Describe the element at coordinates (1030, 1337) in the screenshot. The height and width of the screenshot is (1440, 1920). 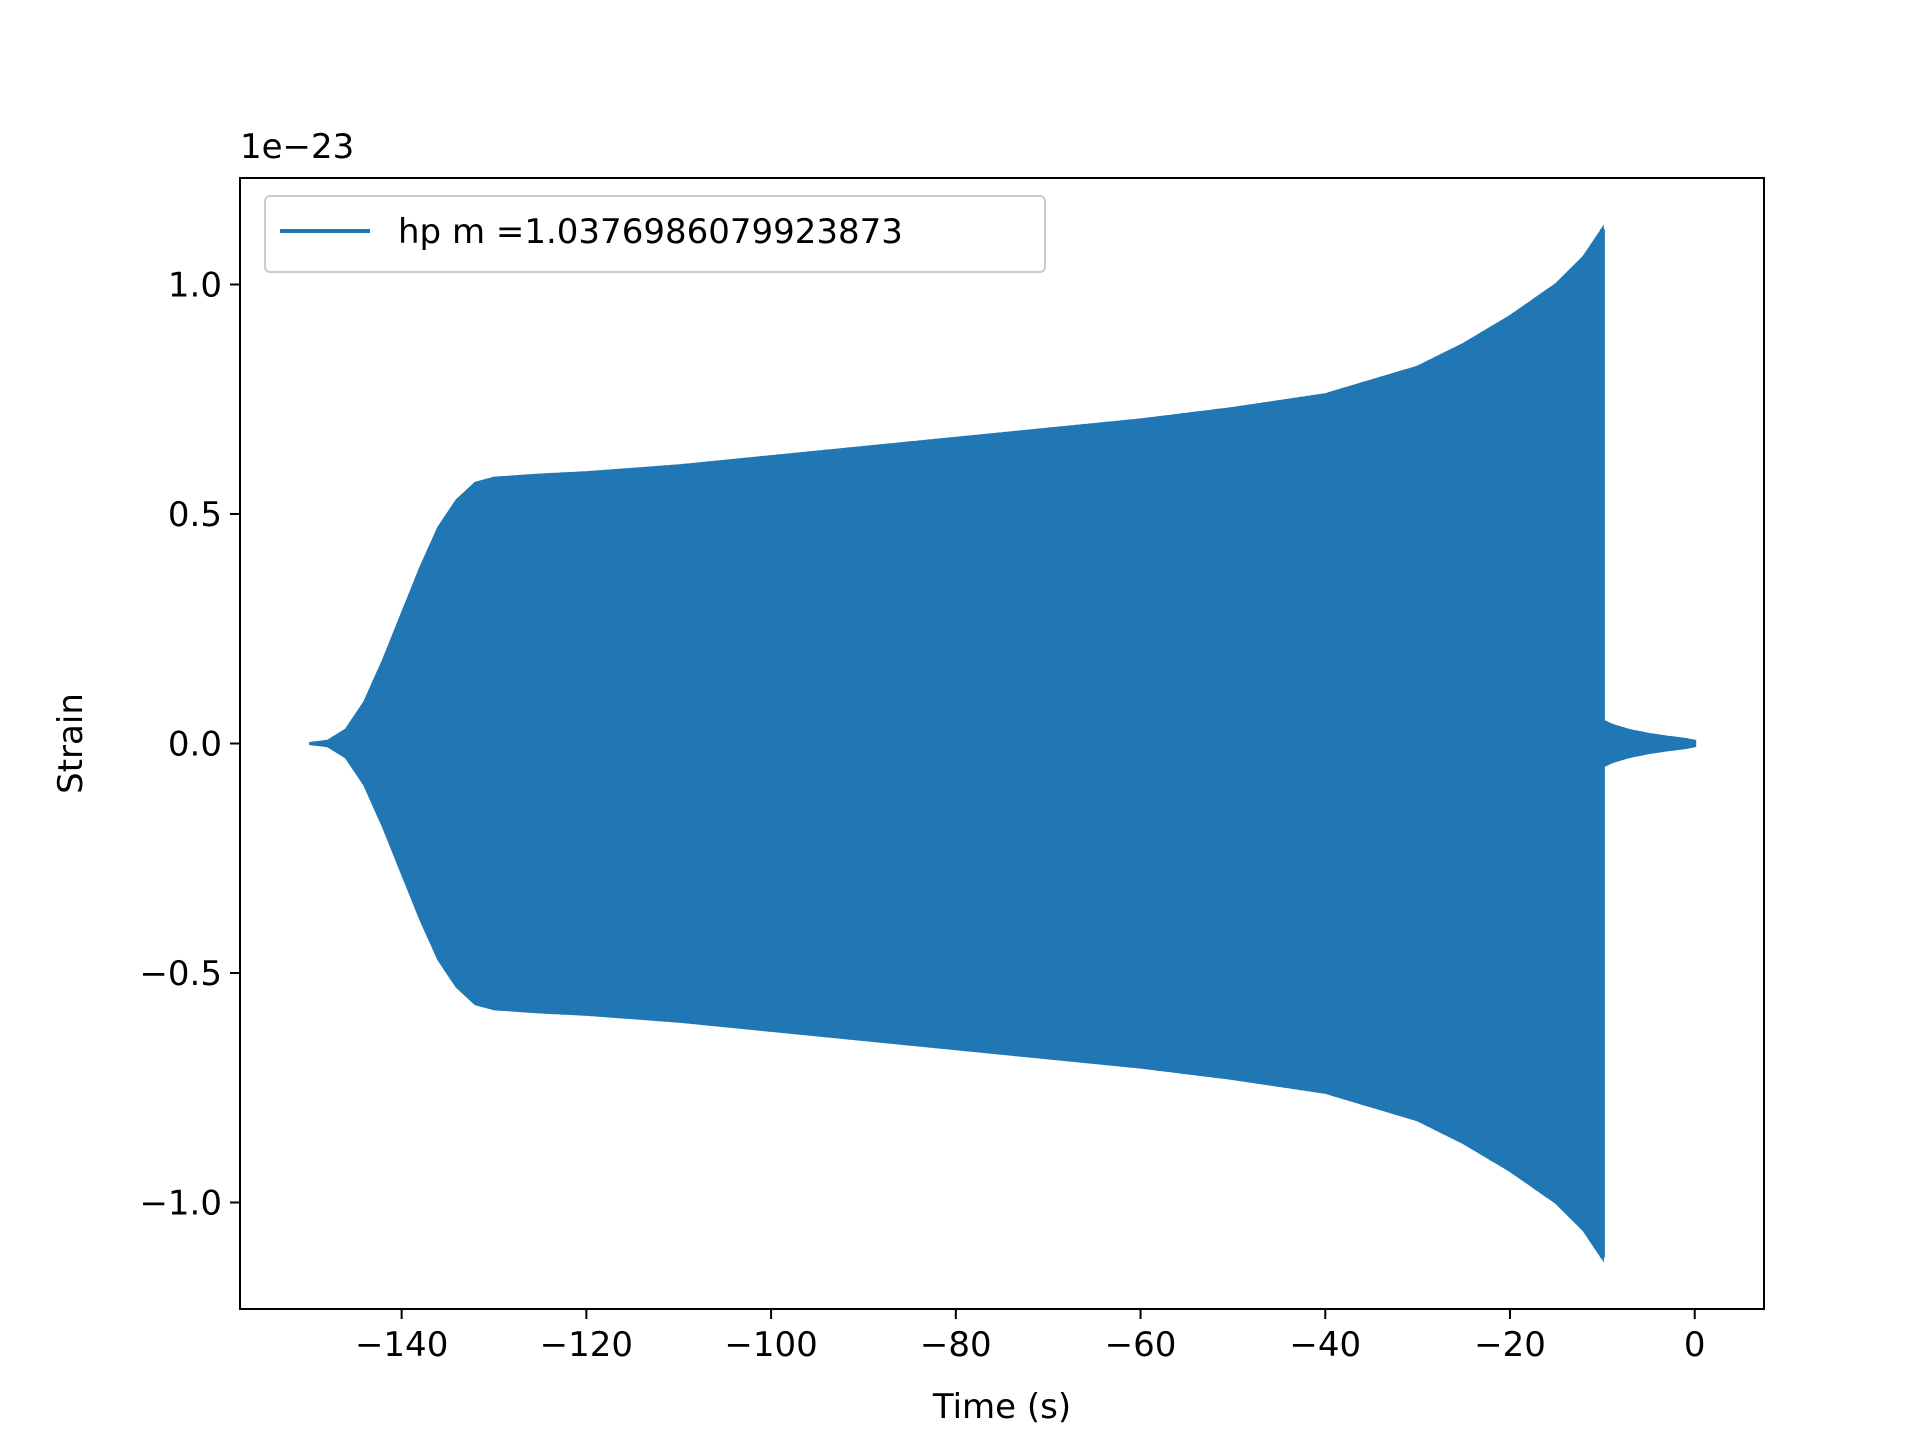
I see `x-axis: −140 −120 −100 −80 −60 −40 −20 0` at that location.